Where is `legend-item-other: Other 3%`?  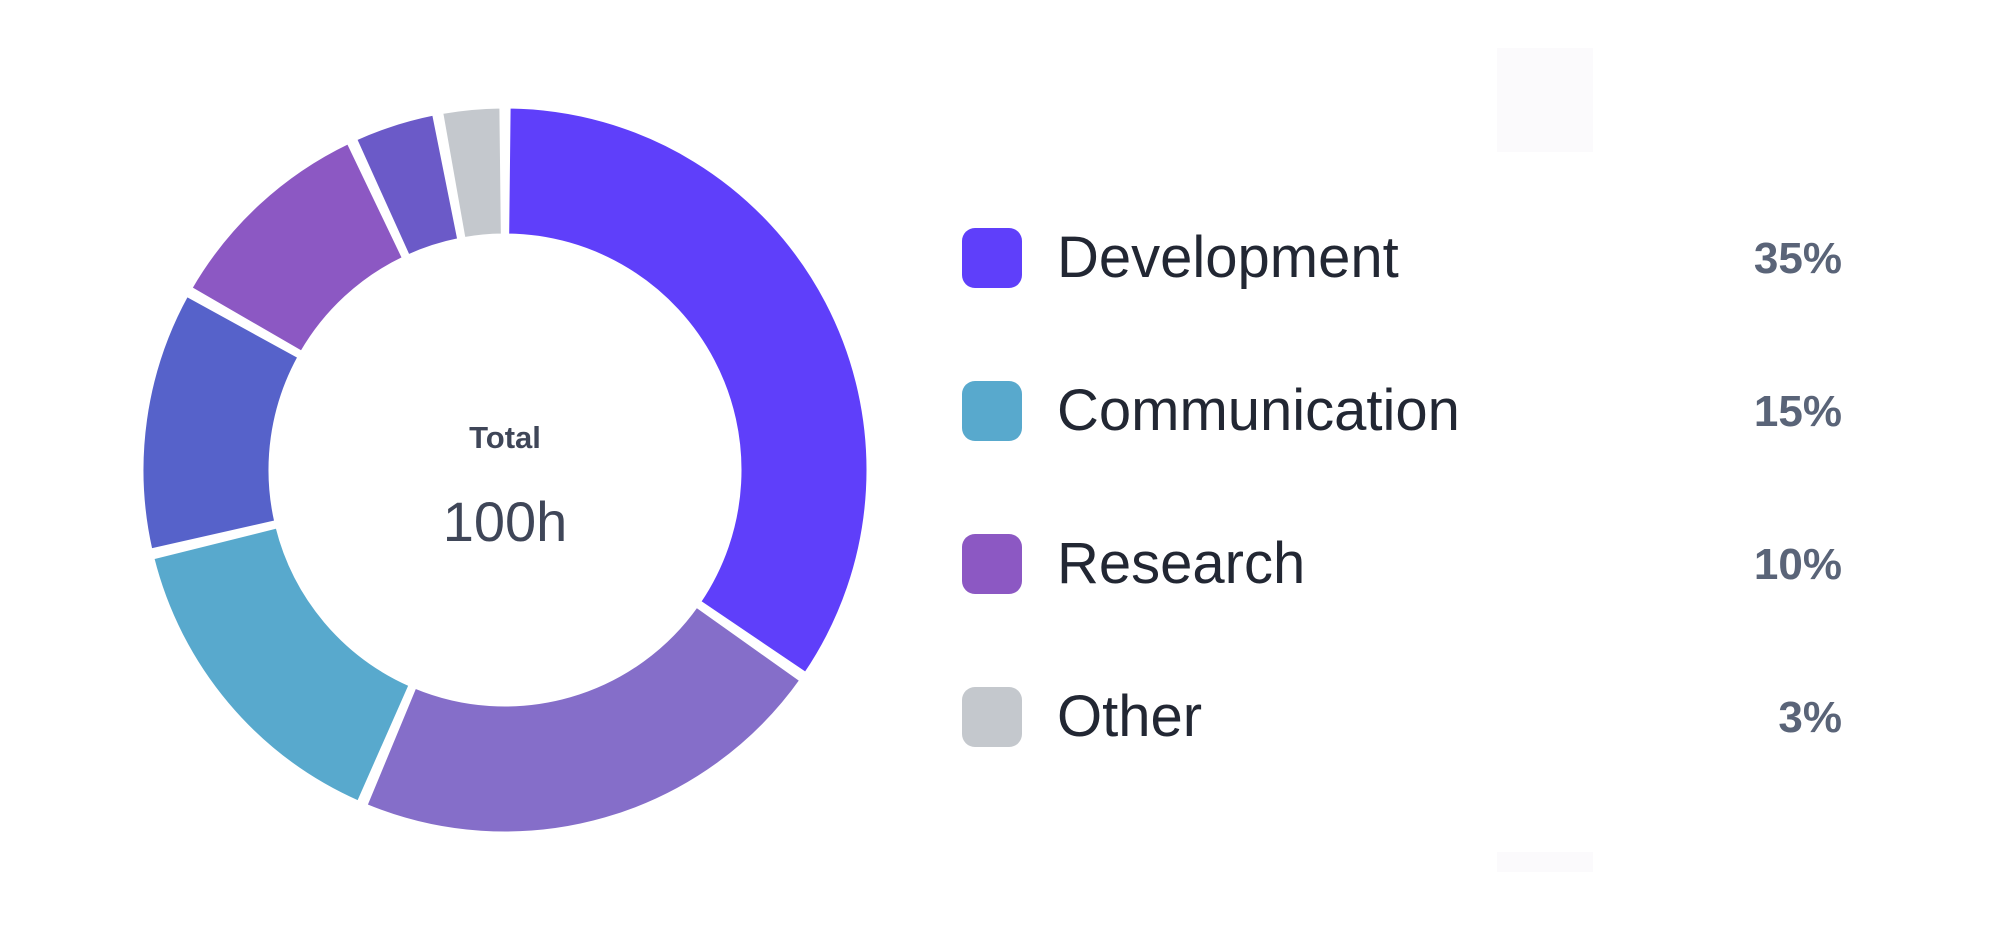
legend-item-other: Other 3% is located at coordinates (1402, 755).